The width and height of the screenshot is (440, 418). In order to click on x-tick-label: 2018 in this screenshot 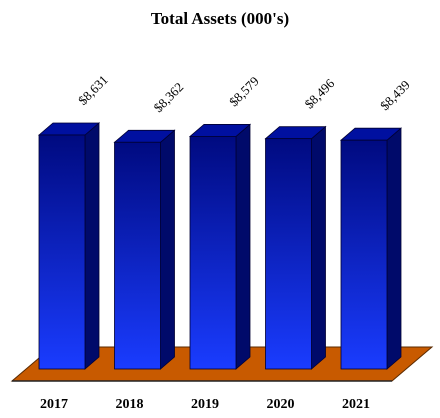, I will do `click(130, 404)`.